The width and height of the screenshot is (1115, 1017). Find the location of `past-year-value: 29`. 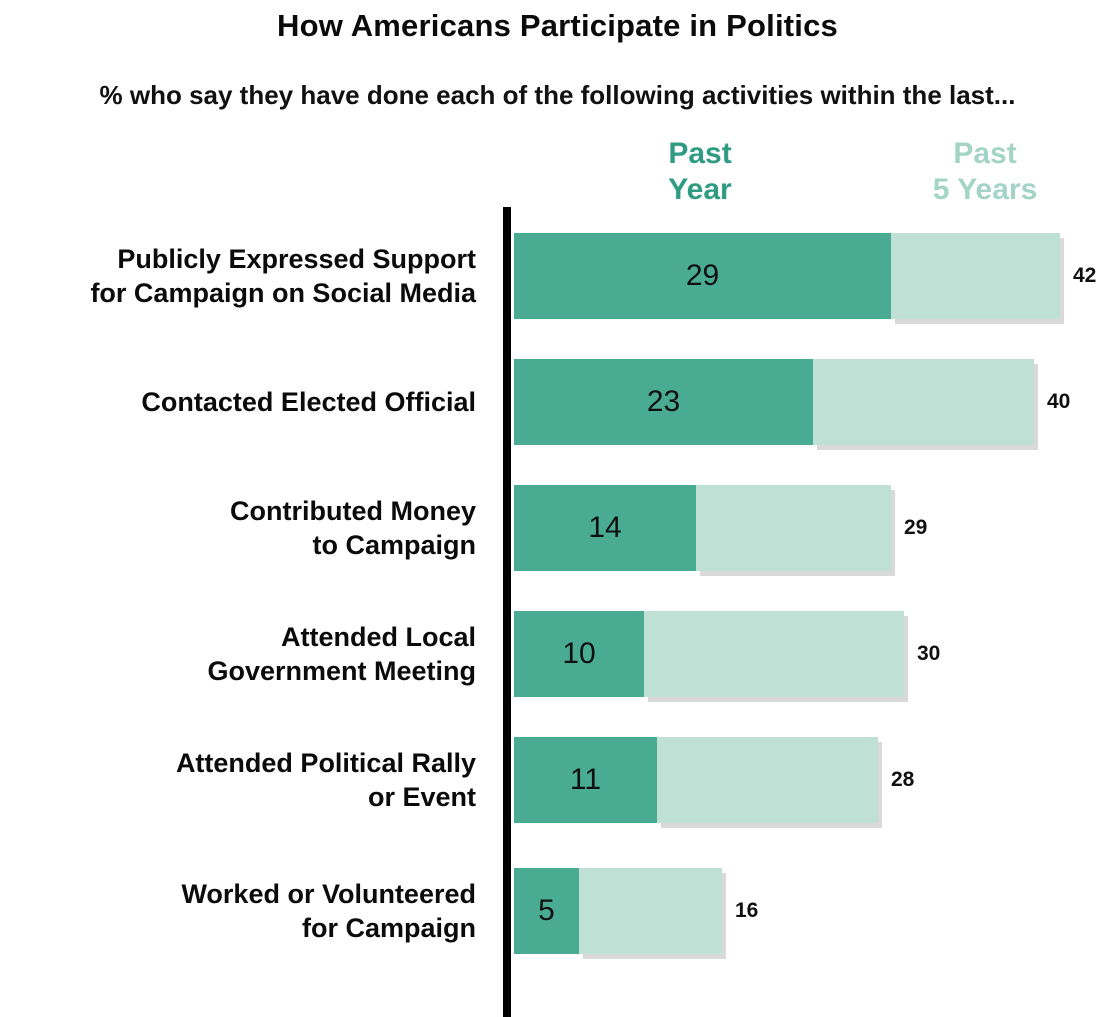

past-year-value: 29 is located at coordinates (702, 275).